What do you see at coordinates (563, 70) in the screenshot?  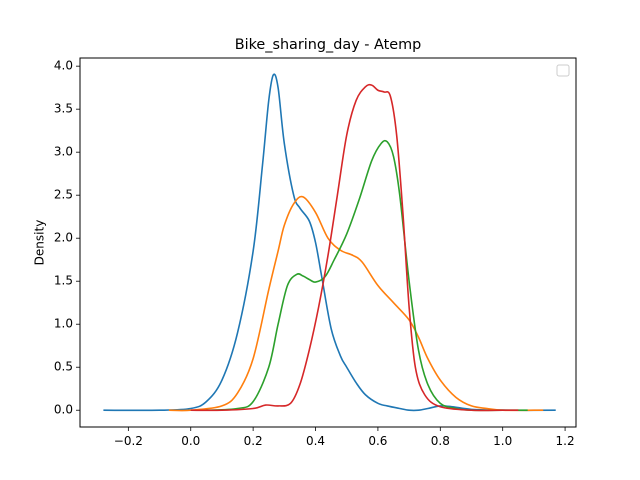 I see `legend-box` at bounding box center [563, 70].